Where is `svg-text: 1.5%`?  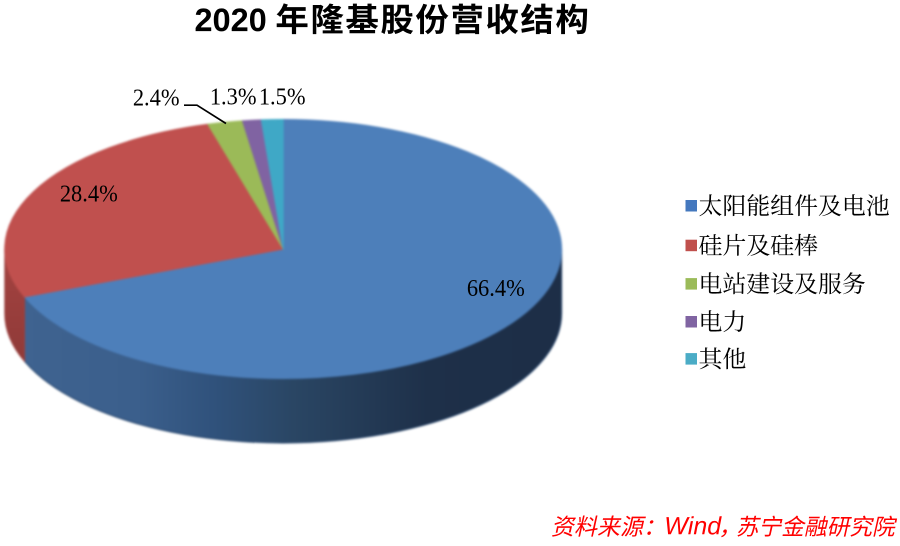 svg-text: 1.5% is located at coordinates (282, 97).